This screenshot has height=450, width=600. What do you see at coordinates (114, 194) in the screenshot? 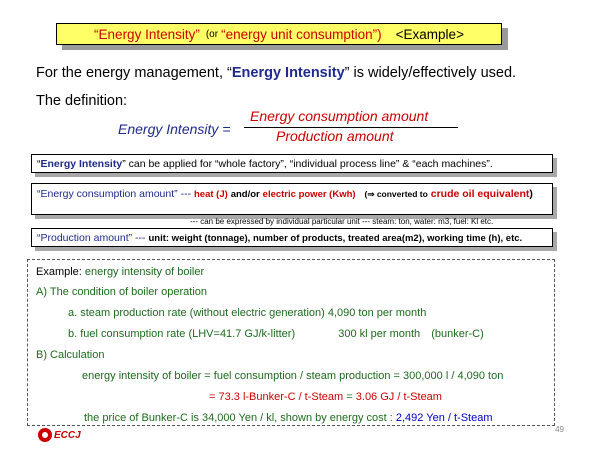
I see `box2-term: “Energy consumption amount” ---` at bounding box center [114, 194].